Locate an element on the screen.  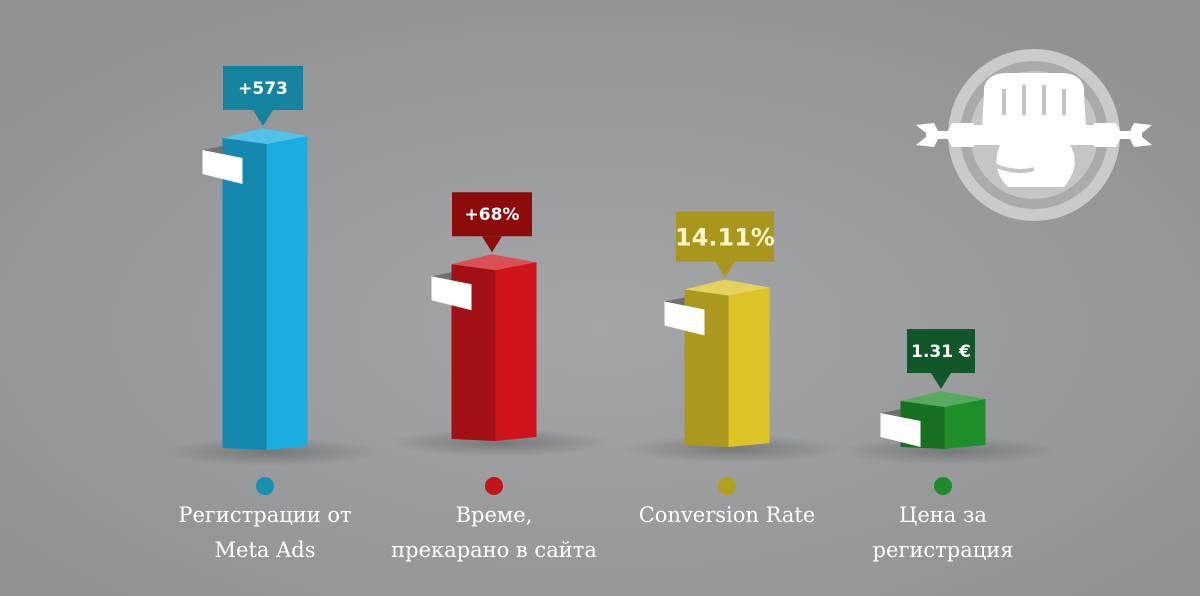
category-label: Conversion Rate is located at coordinates (727, 515).